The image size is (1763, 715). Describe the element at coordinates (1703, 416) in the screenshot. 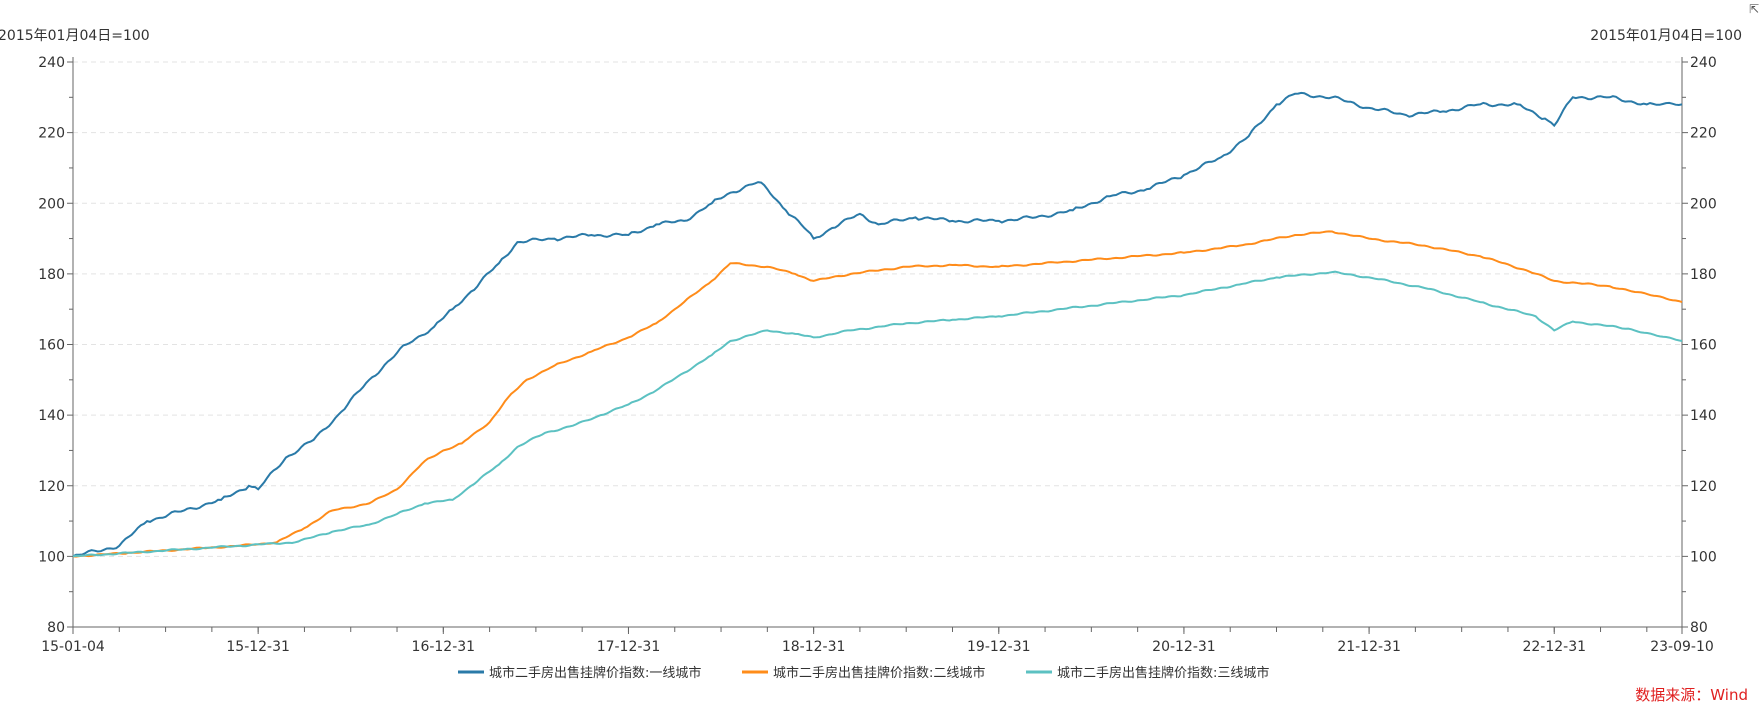

I see `y-tick-label-right: 140` at that location.